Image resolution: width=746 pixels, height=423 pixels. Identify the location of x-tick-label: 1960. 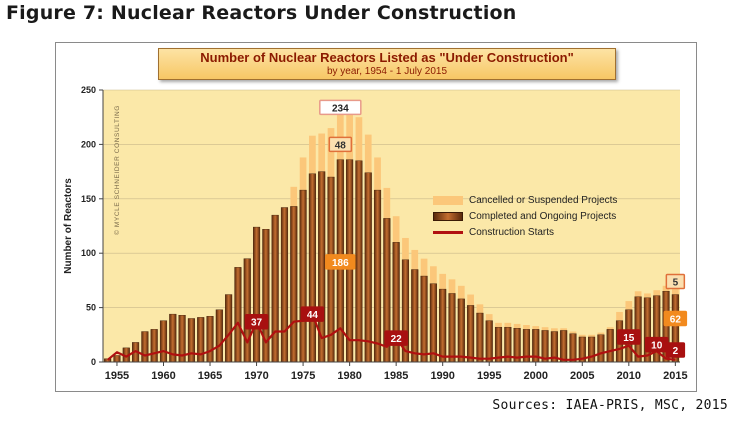
(163, 376).